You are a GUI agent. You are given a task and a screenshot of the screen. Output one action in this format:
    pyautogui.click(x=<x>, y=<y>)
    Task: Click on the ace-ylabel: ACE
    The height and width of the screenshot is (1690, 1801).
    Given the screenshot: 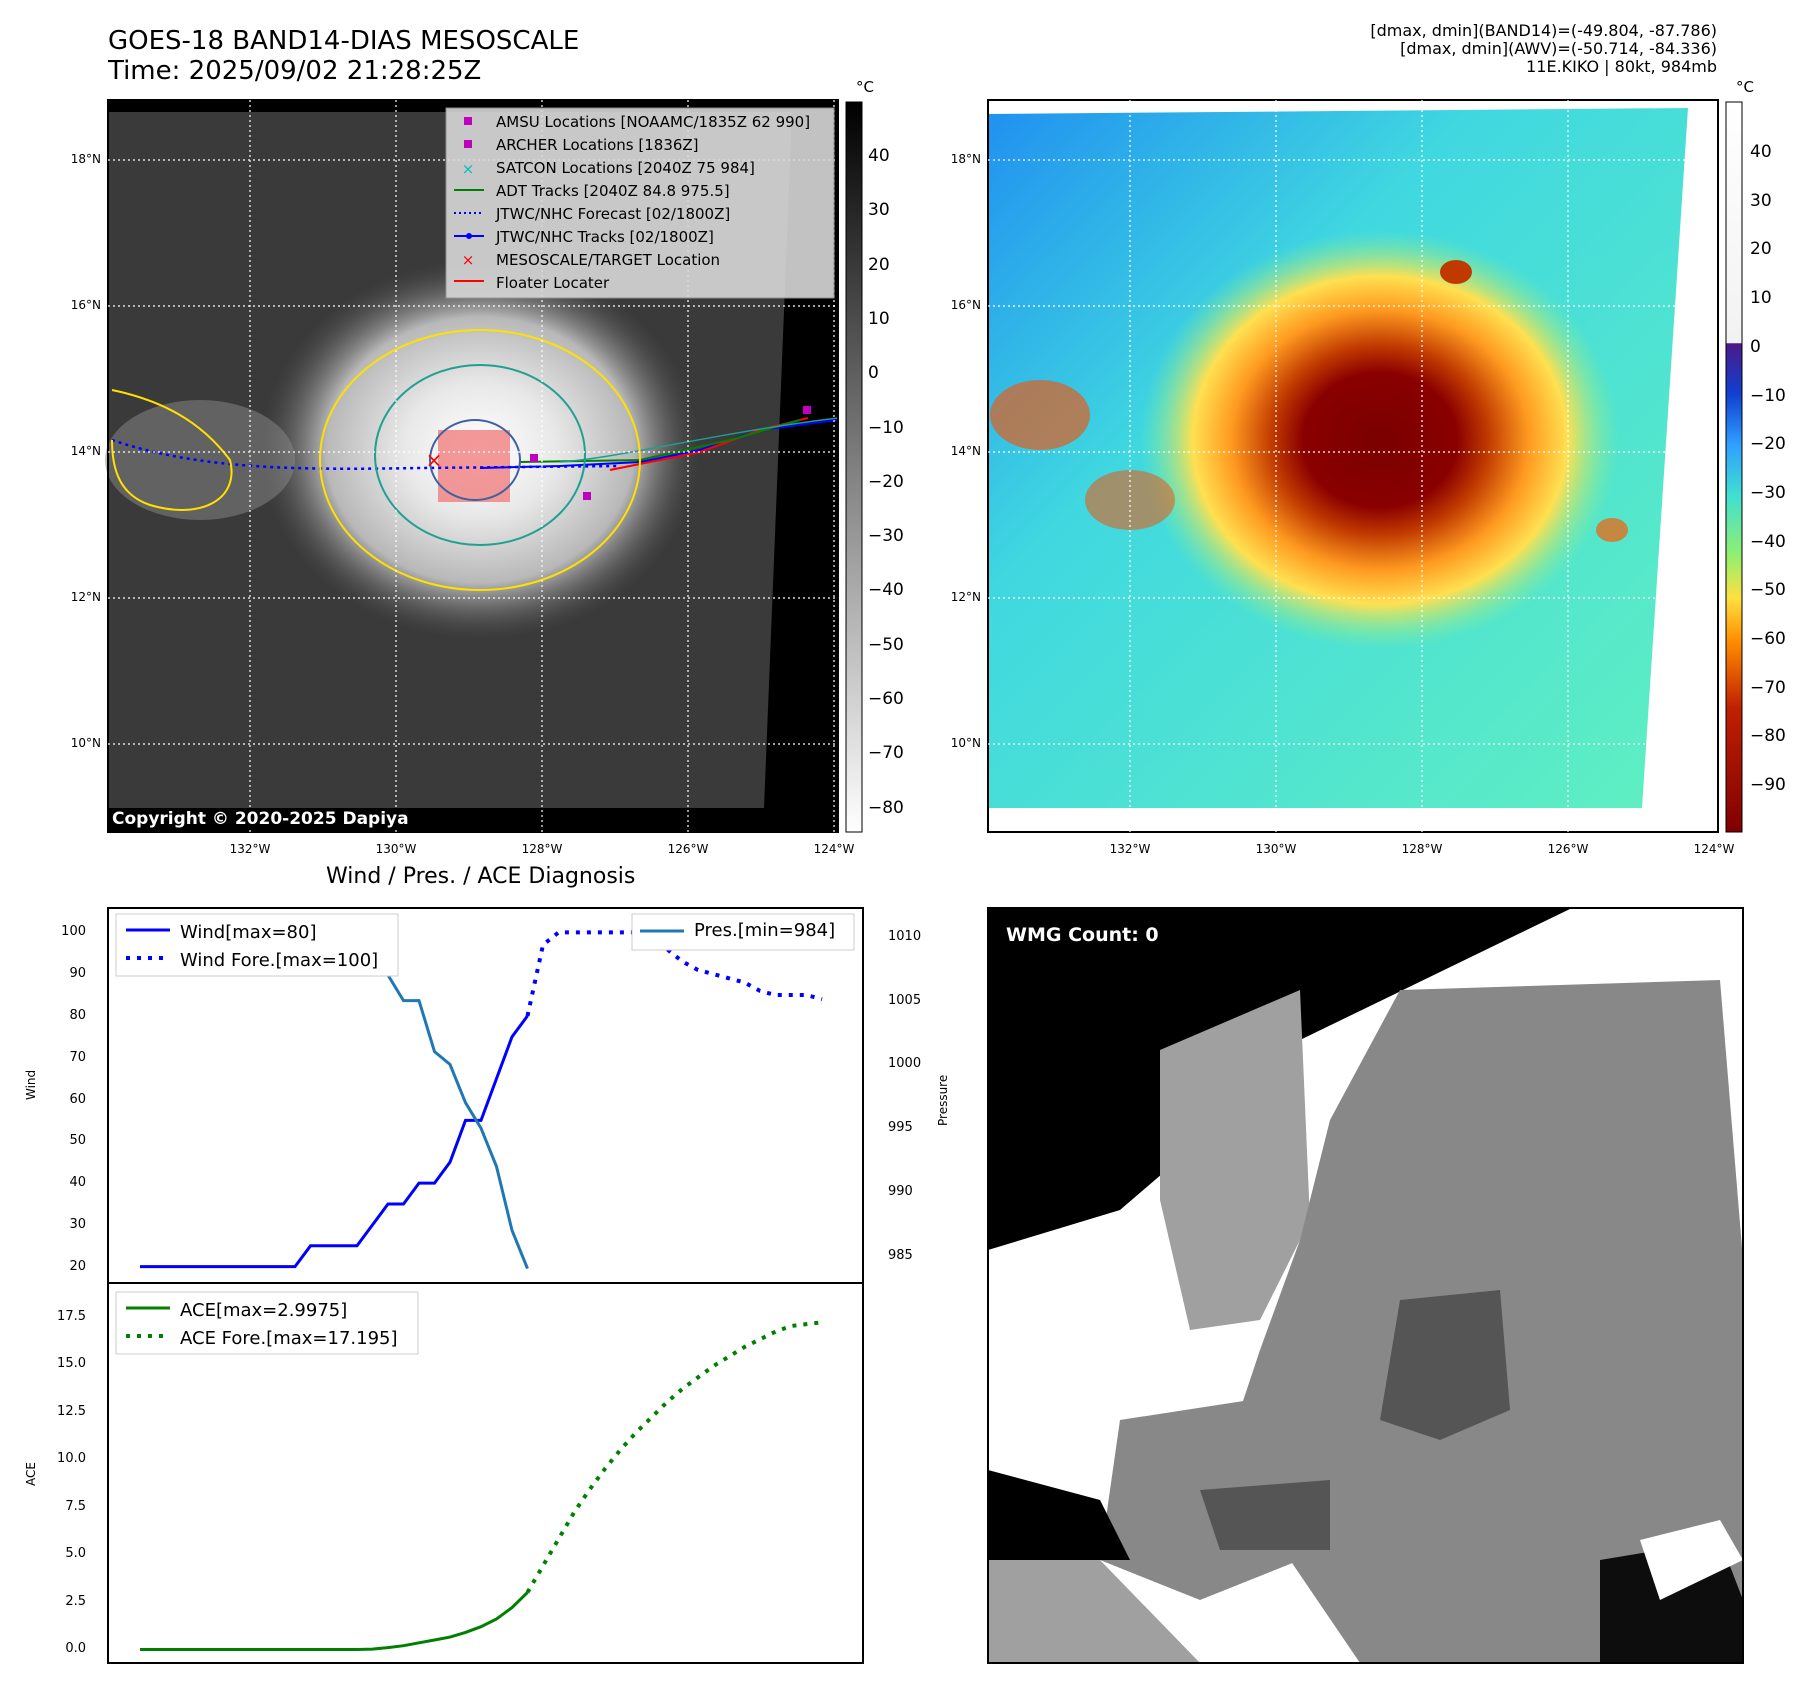 What is the action you would take?
    pyautogui.click(x=31, y=1474)
    